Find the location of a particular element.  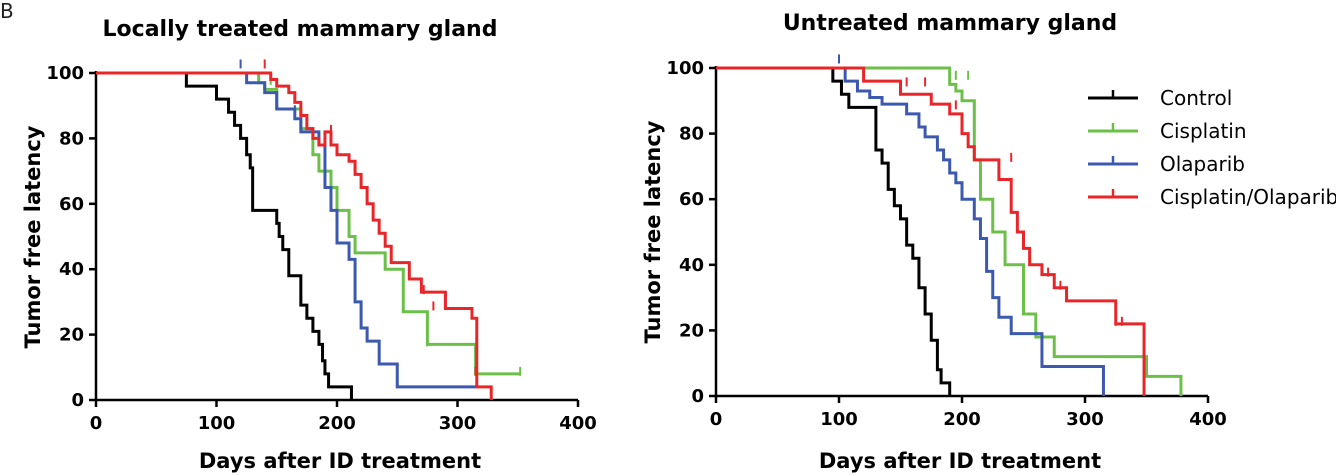

panel-letter: B is located at coordinates (7, 11).